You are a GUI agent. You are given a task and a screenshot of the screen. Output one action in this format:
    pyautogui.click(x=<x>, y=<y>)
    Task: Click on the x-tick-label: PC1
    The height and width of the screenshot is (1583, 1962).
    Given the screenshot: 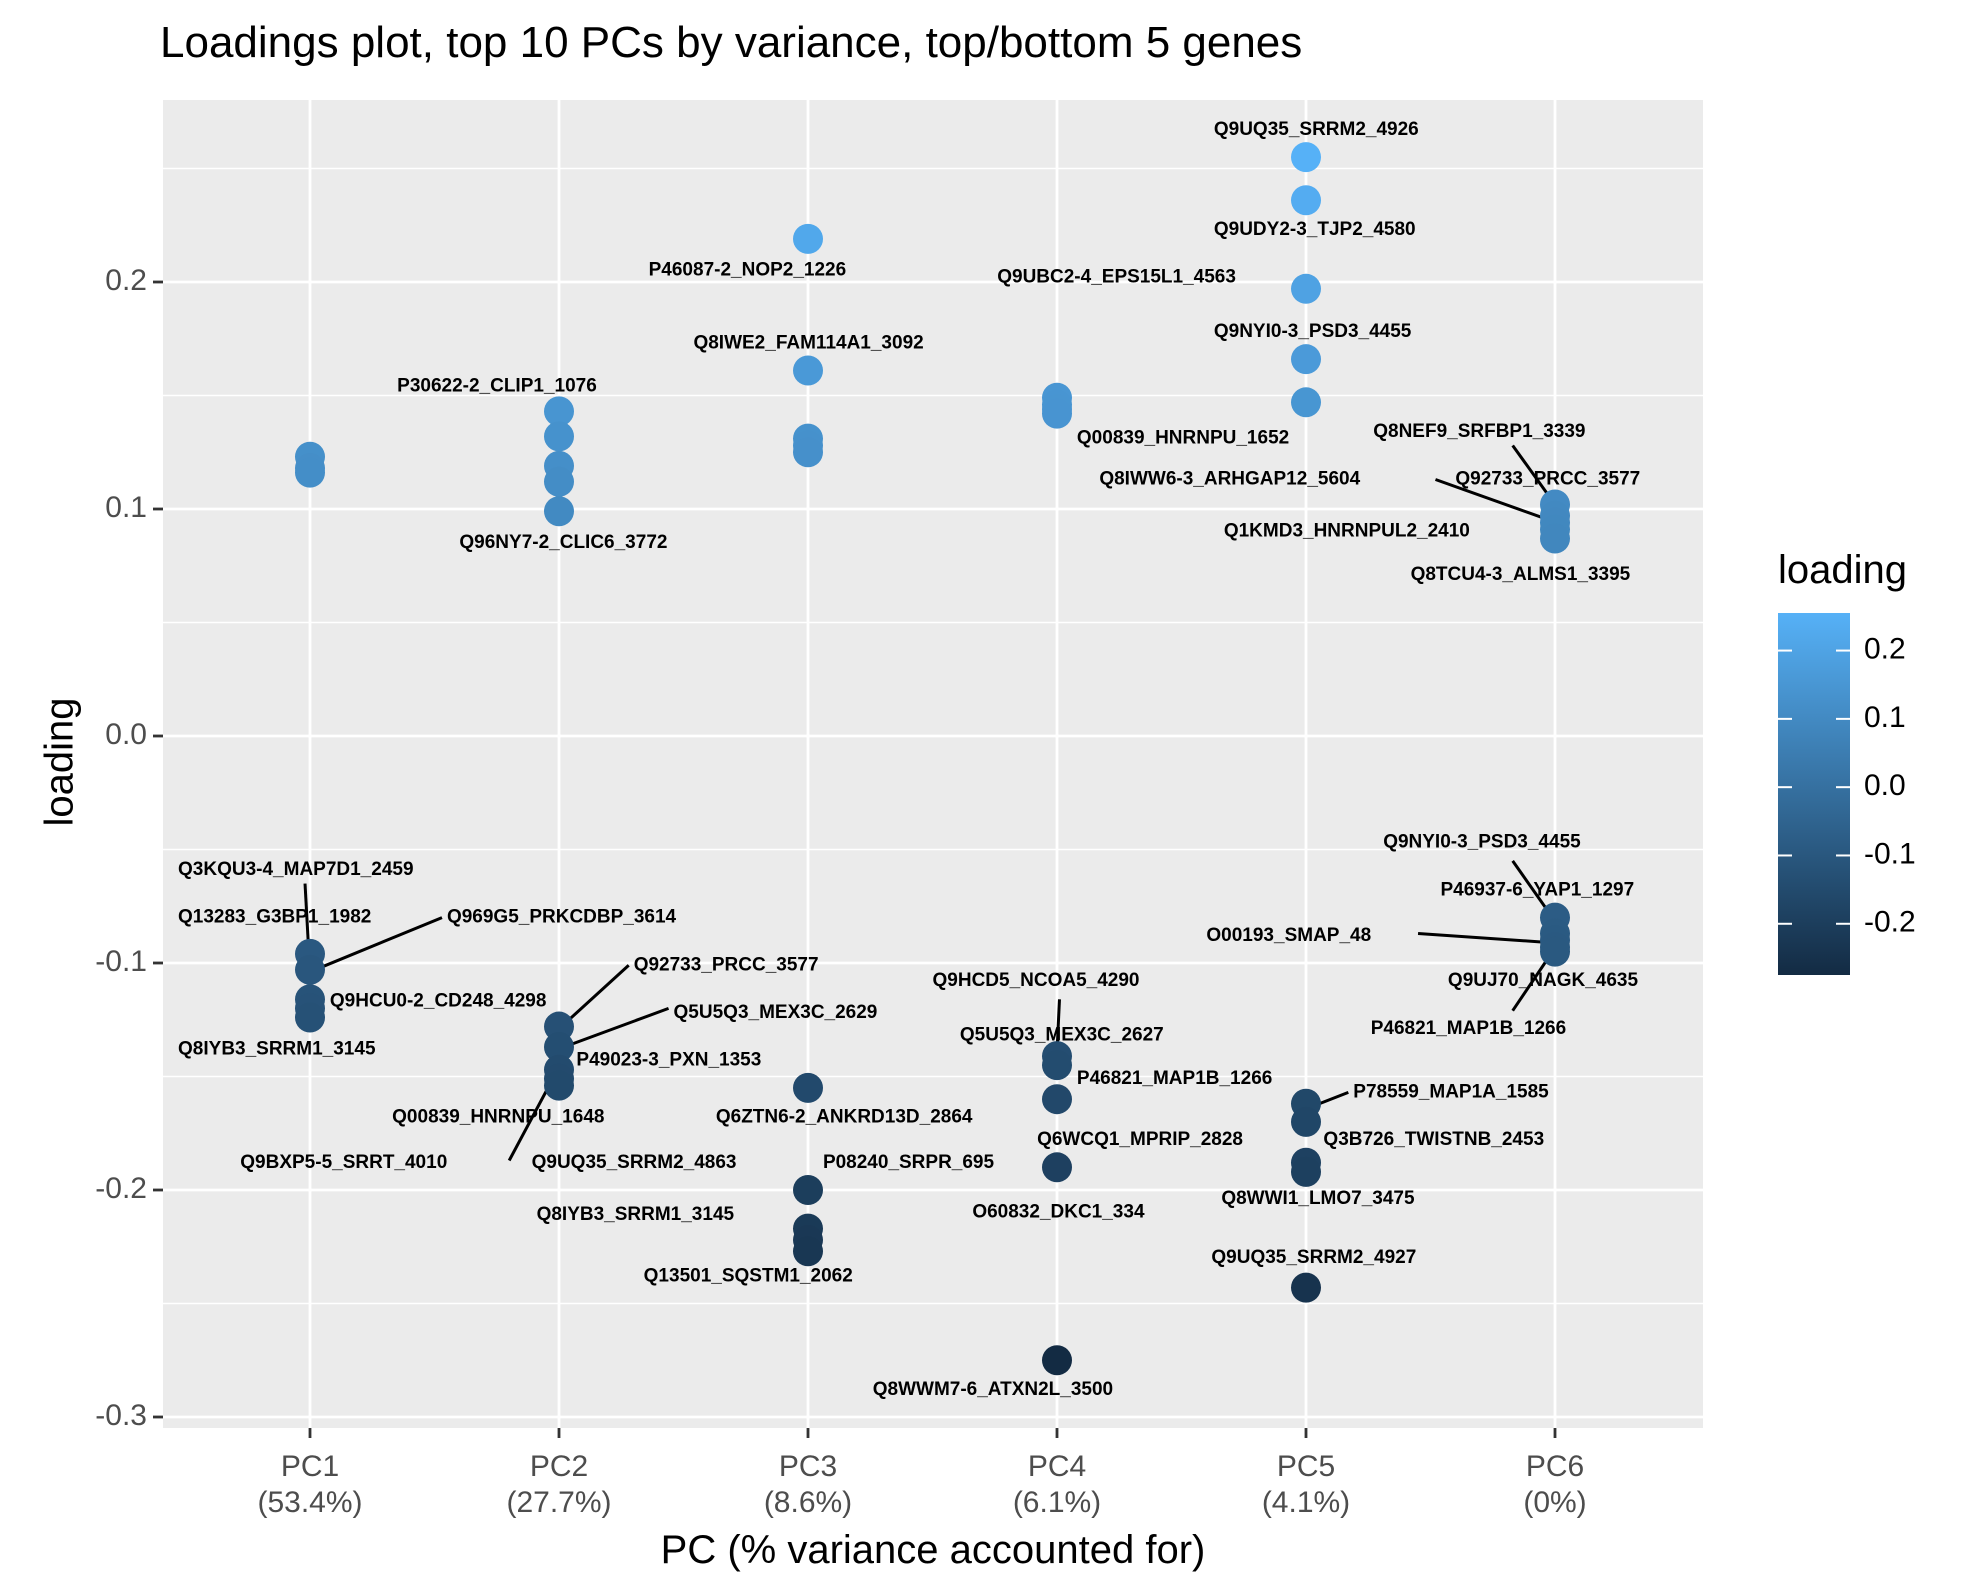 What is the action you would take?
    pyautogui.click(x=310, y=1466)
    